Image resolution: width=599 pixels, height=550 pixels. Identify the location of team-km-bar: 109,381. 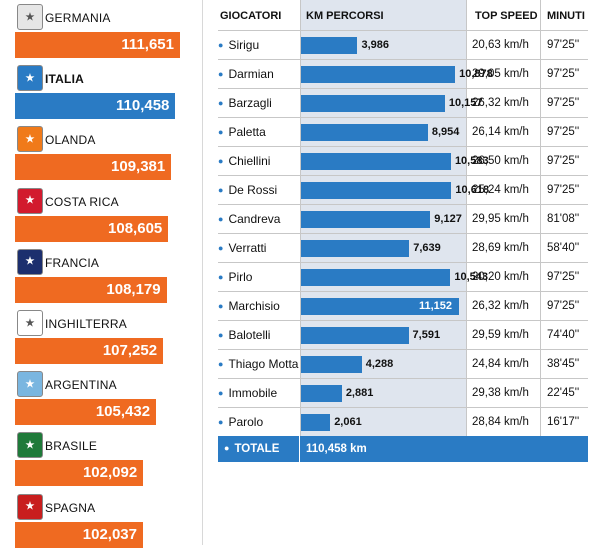
(93, 167).